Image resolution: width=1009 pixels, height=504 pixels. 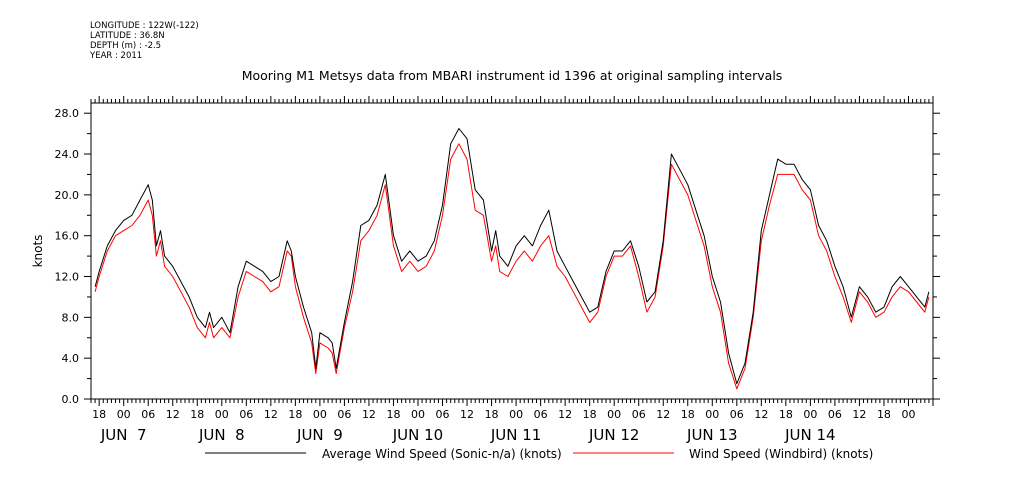 I want to click on y-tick-label: 8.0, so click(x=71, y=317).